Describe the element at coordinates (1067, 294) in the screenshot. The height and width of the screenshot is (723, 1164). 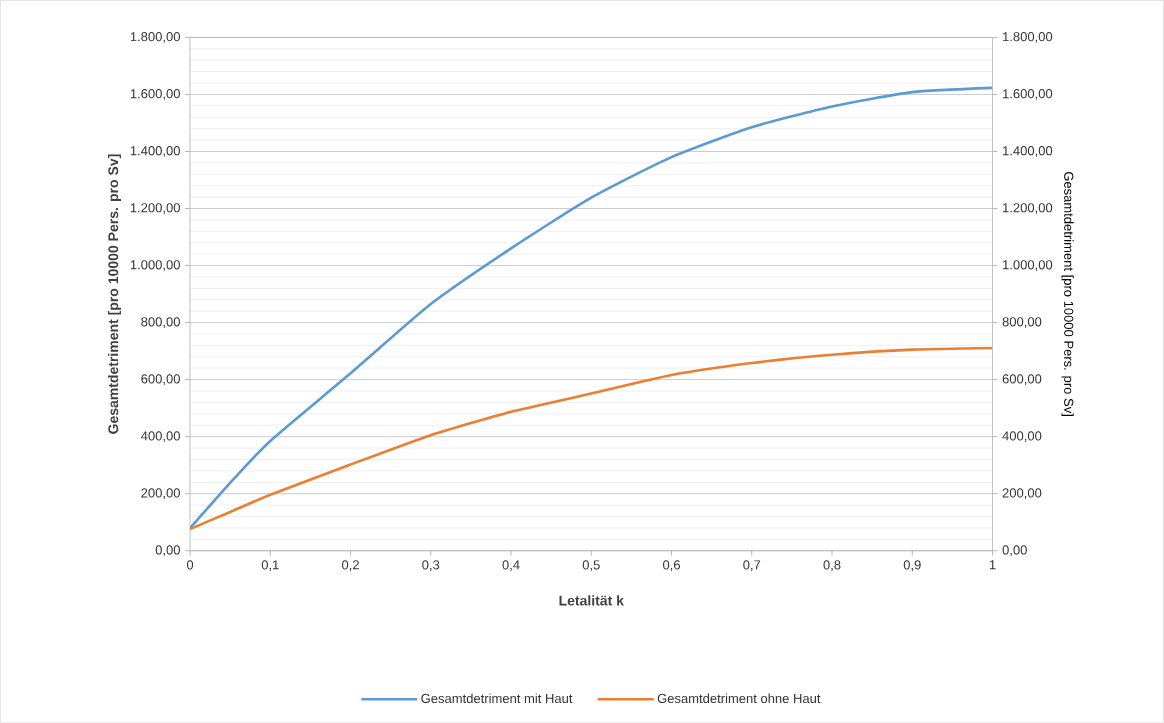
I see `y2-axis-title: Gesamtdetriment [pro 10000 Pers. pro Sv]` at that location.